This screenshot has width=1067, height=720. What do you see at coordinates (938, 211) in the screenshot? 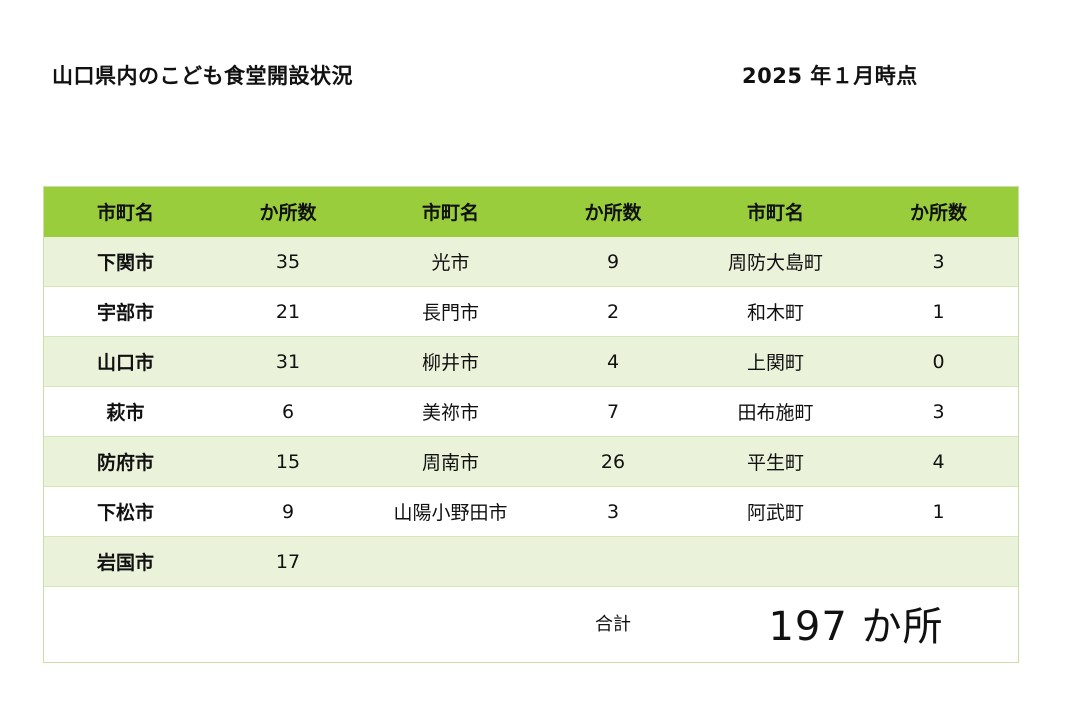
I see `header-count-3: か所数` at bounding box center [938, 211].